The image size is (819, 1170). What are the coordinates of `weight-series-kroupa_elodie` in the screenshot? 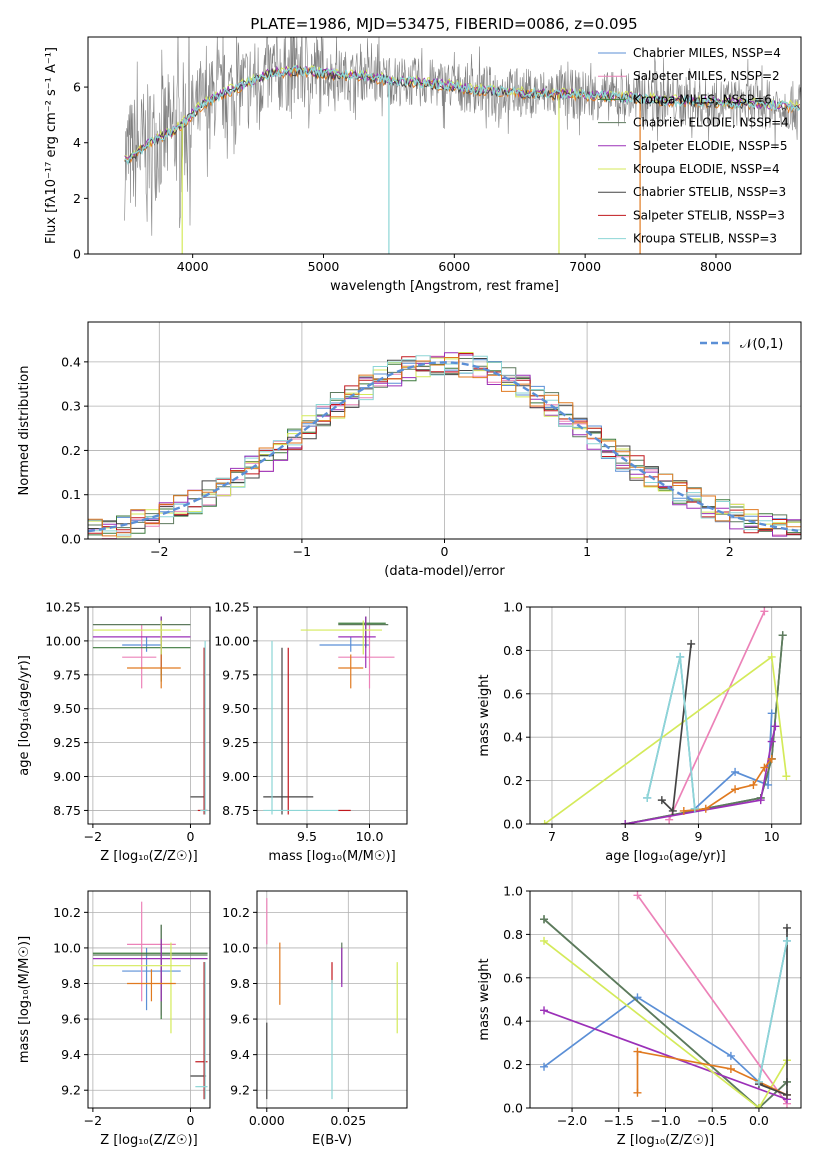 It's located at (666, 739).